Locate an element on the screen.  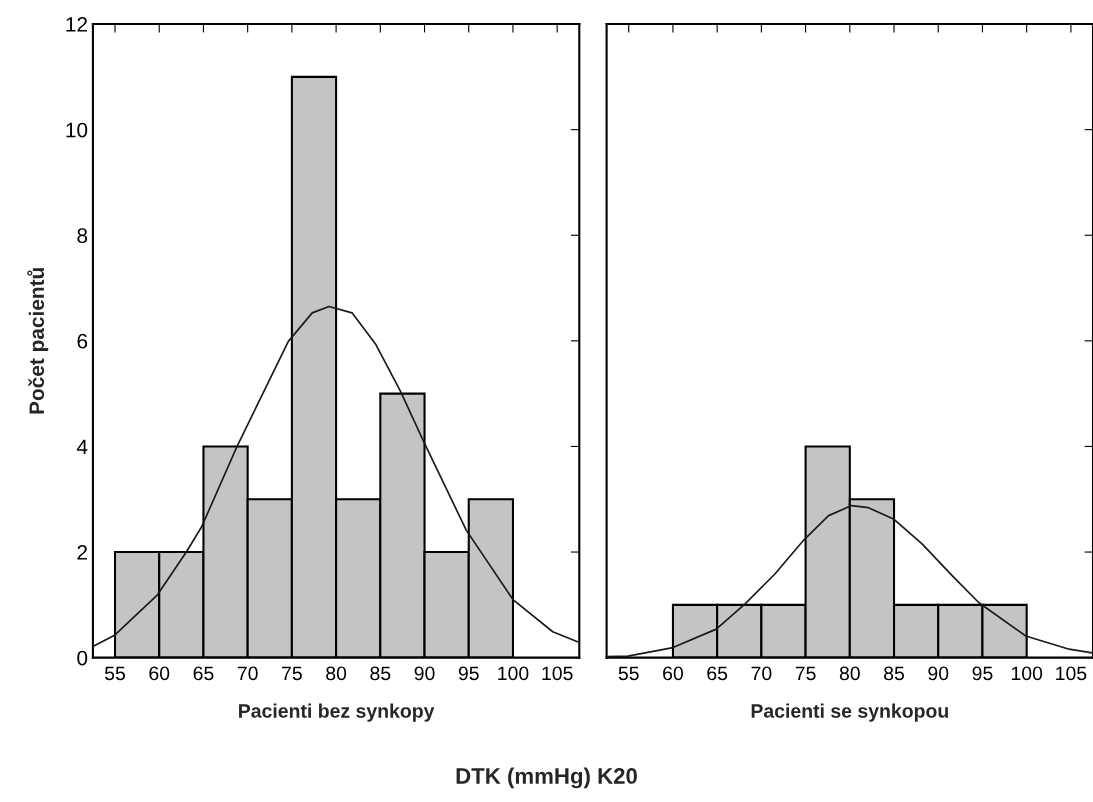
x-axis-title: Pacienti se synkopou is located at coordinates (849, 712).